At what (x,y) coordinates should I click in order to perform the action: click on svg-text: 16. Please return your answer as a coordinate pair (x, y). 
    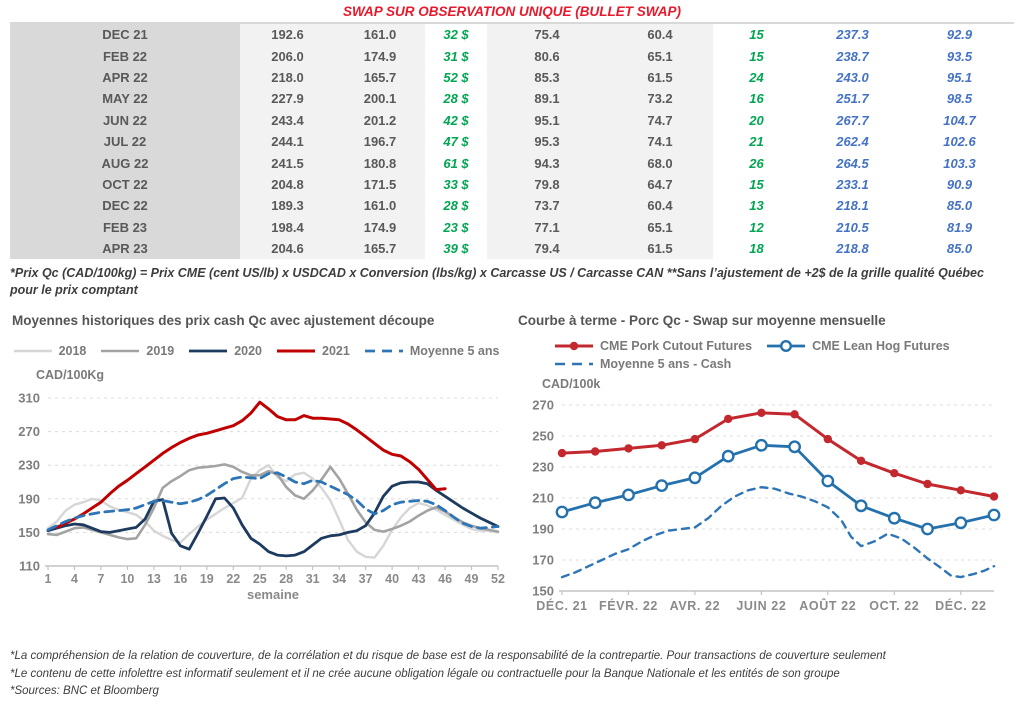
    Looking at the image, I should click on (180, 579).